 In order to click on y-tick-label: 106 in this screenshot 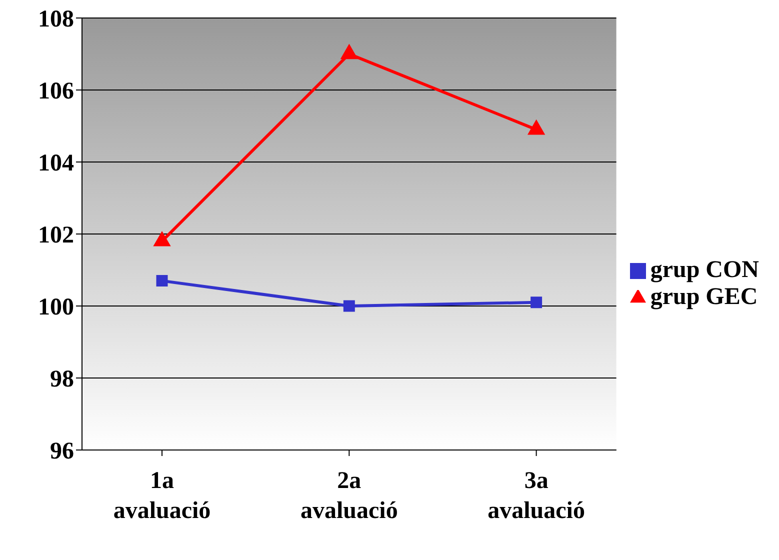, I will do `click(56, 91)`.